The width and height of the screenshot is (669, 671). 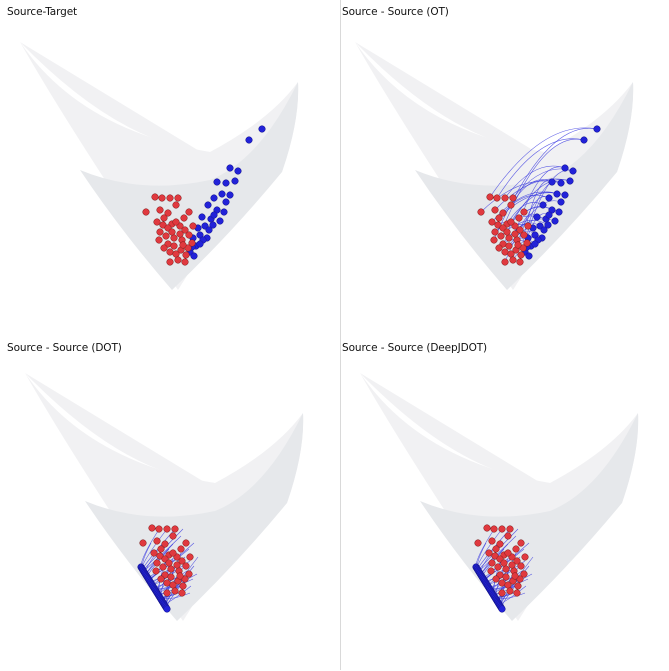 What do you see at coordinates (534, 207) in the screenshot?
I see `transport-link` at bounding box center [534, 207].